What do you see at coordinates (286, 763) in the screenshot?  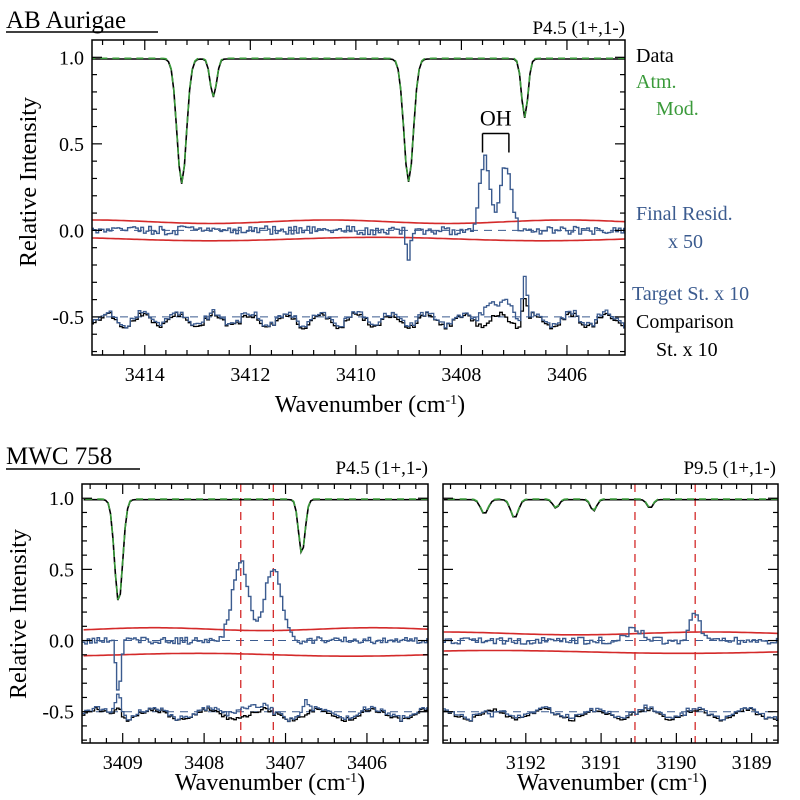 I see `x-tick-label: 3407` at bounding box center [286, 763].